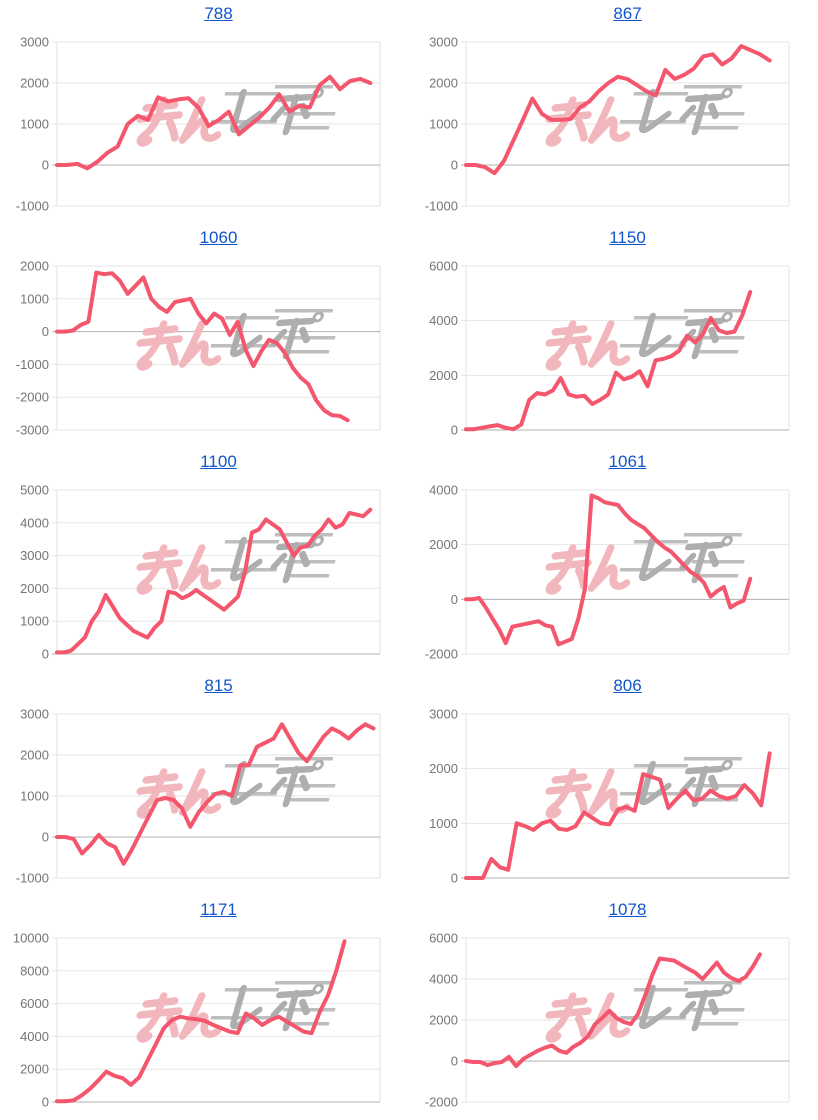 The image size is (818, 1120). I want to click on chart-title: 788, so click(218, 14).